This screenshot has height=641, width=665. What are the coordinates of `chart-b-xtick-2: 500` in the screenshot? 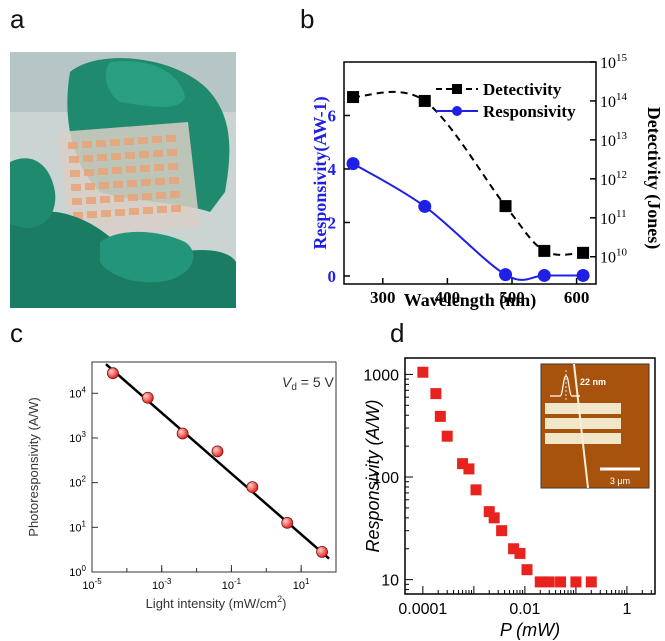 It's located at (512, 297).